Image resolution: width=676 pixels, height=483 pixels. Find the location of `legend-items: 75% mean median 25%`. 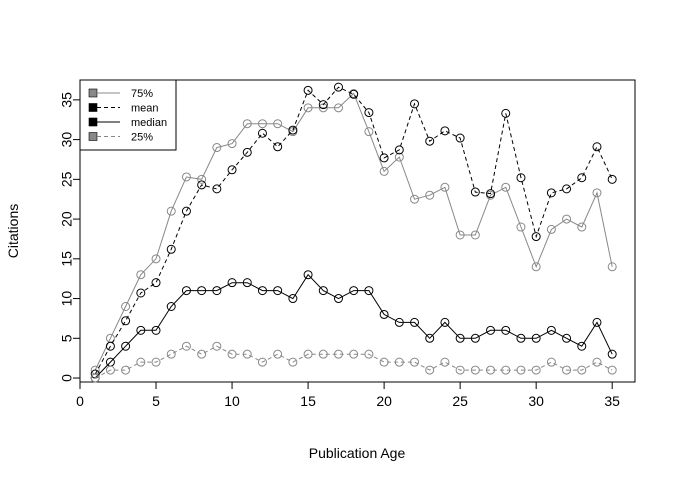

legend-items: 75% mean median 25% is located at coordinates (127, 116).